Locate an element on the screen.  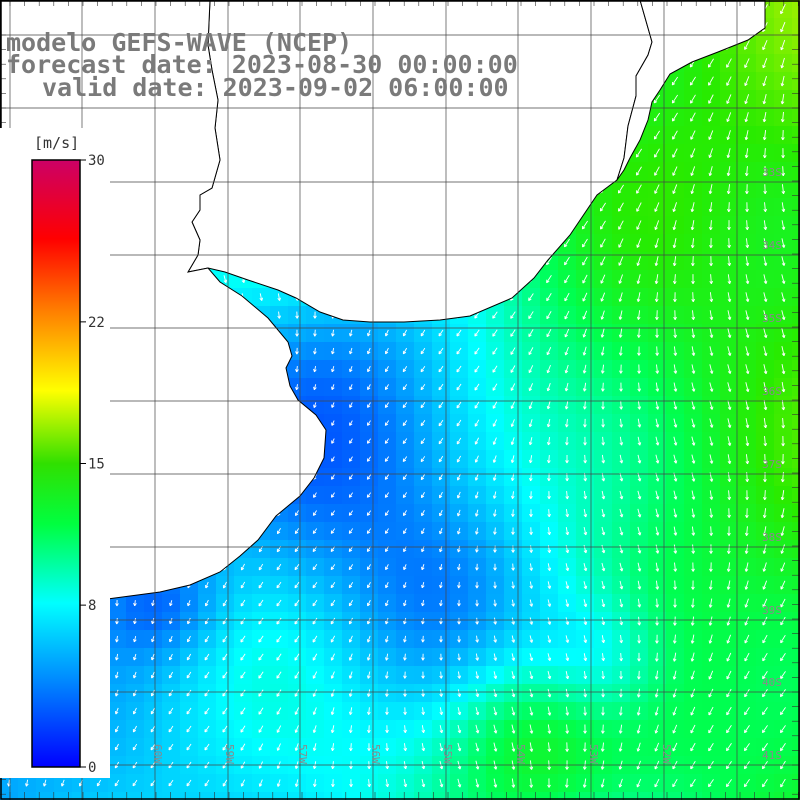
lat-label: 36S is located at coordinates (772, 391).